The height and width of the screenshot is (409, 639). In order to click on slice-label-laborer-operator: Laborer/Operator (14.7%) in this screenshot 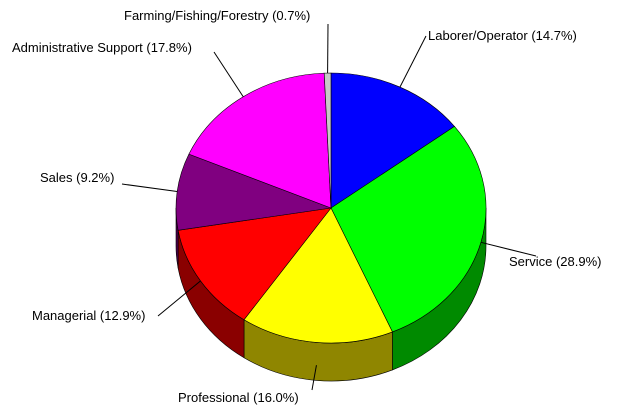, I will do `click(502, 35)`.